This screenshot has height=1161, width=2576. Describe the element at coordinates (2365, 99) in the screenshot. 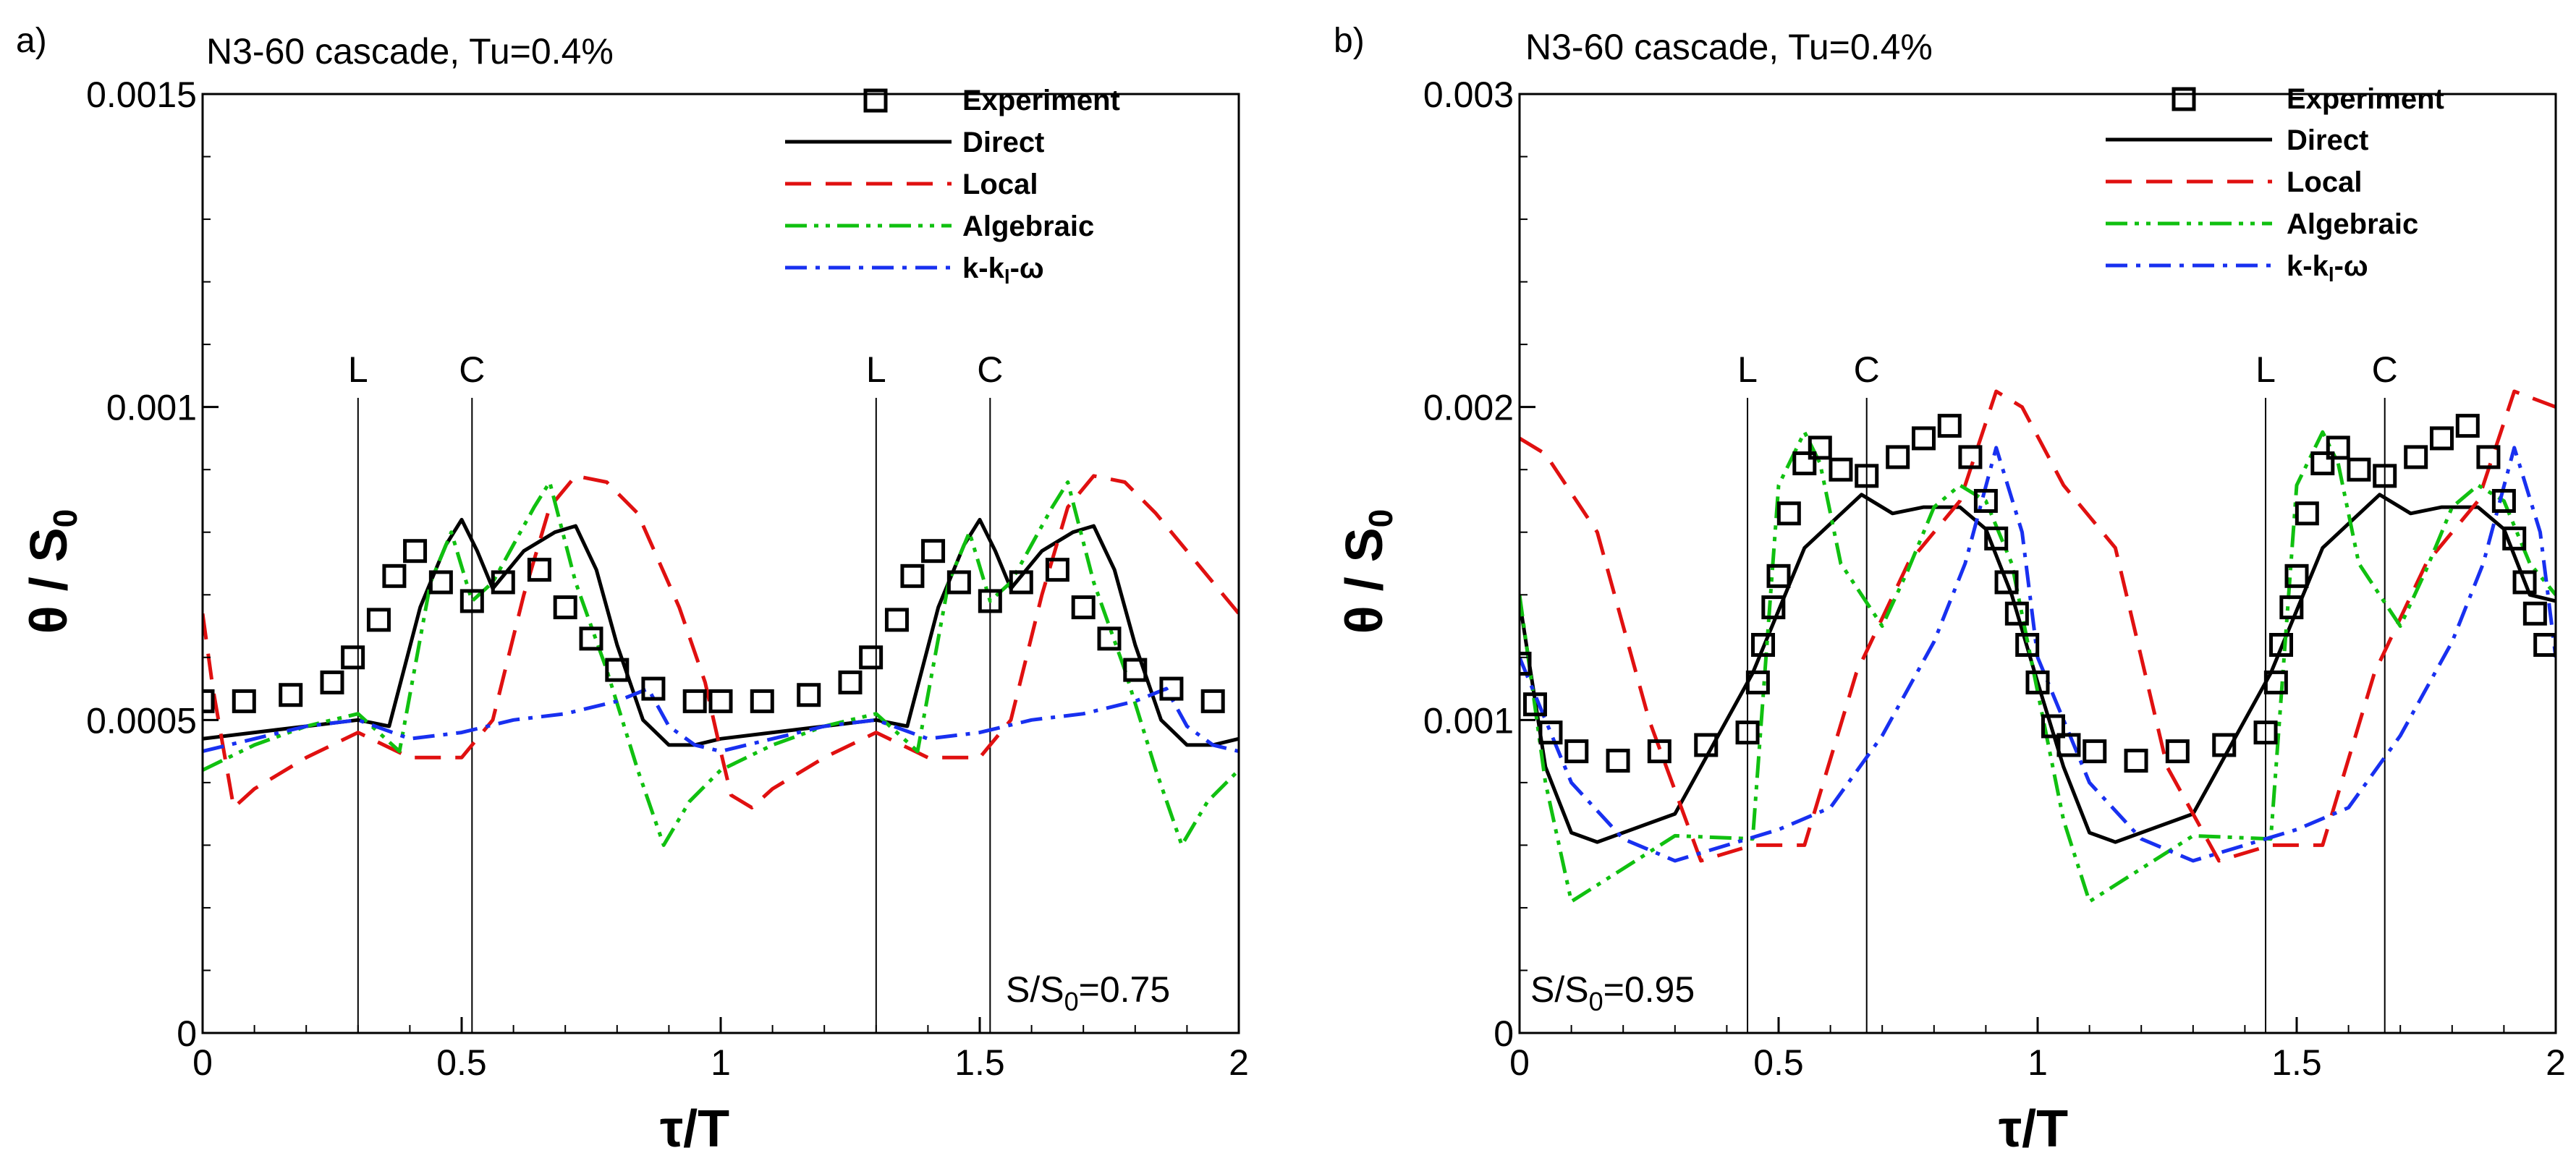

I see `legend-b-experiment-label: Experiment` at that location.